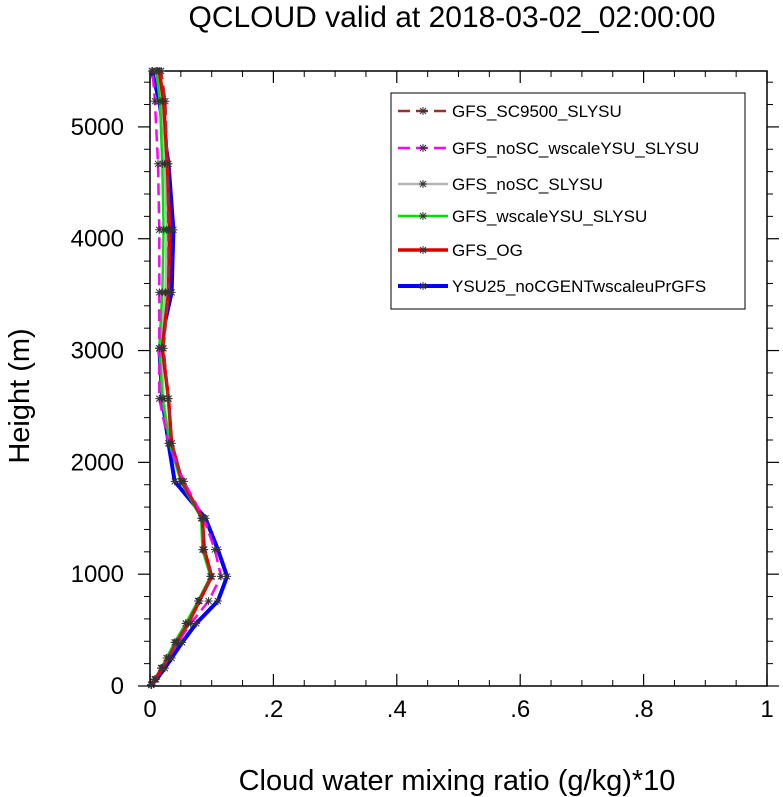 The height and width of the screenshot is (797, 783). What do you see at coordinates (487, 250) in the screenshot?
I see `legend-label: GFS_OG` at bounding box center [487, 250].